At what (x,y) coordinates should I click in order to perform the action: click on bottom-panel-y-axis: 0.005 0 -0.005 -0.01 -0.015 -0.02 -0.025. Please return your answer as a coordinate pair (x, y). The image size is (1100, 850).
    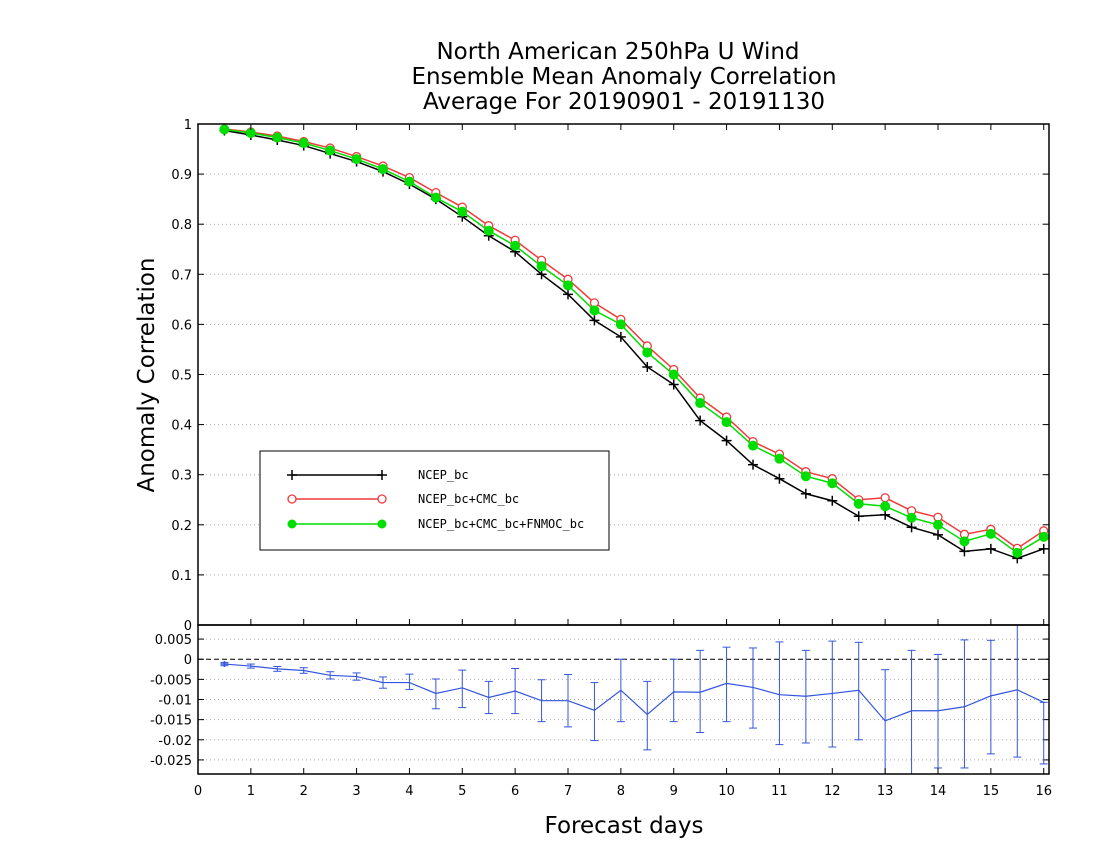
    Looking at the image, I should click on (599, 701).